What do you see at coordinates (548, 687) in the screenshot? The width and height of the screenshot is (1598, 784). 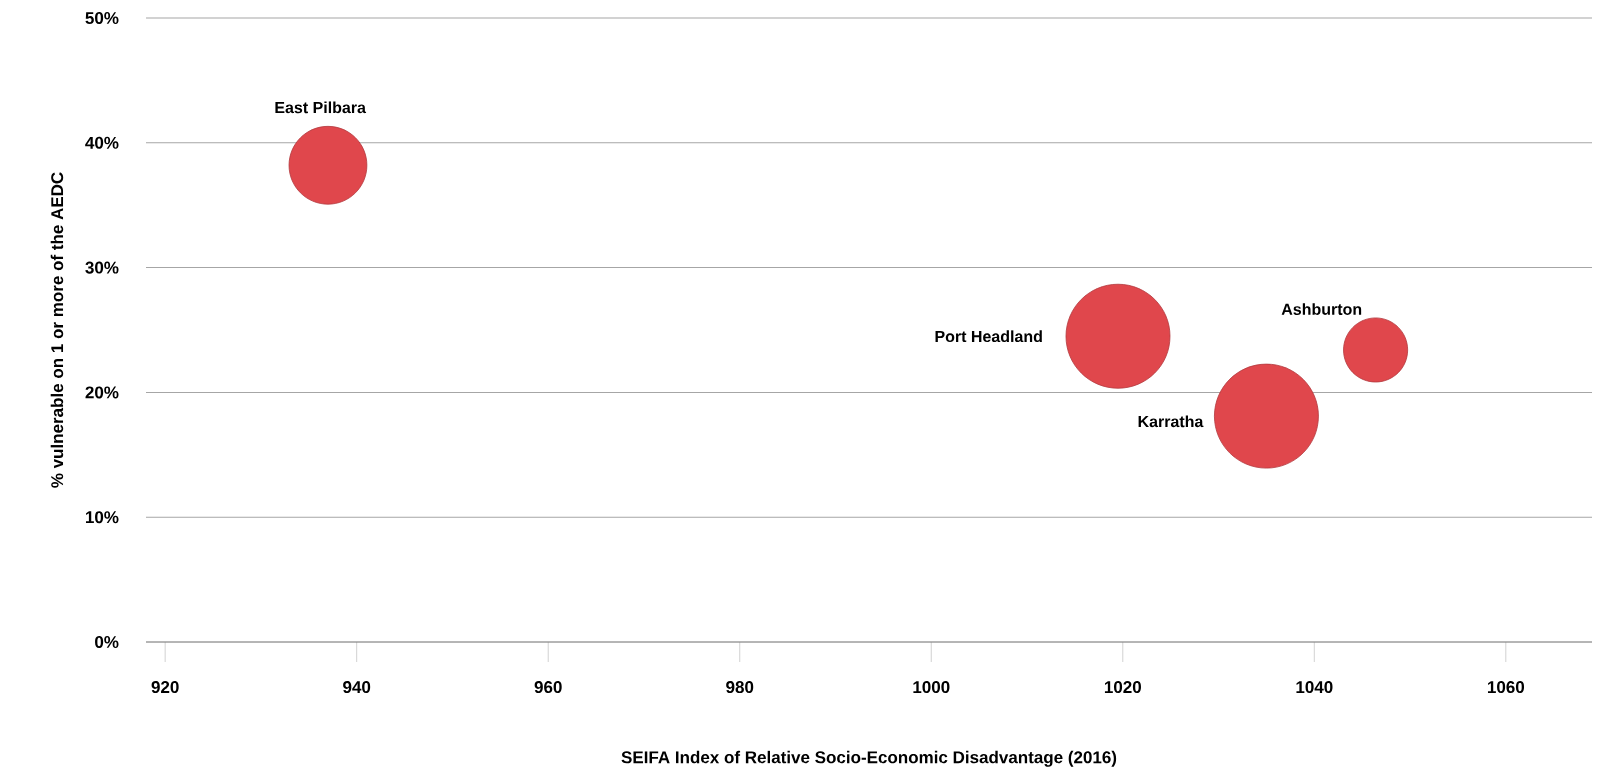 I see `x-tick-label: 960` at bounding box center [548, 687].